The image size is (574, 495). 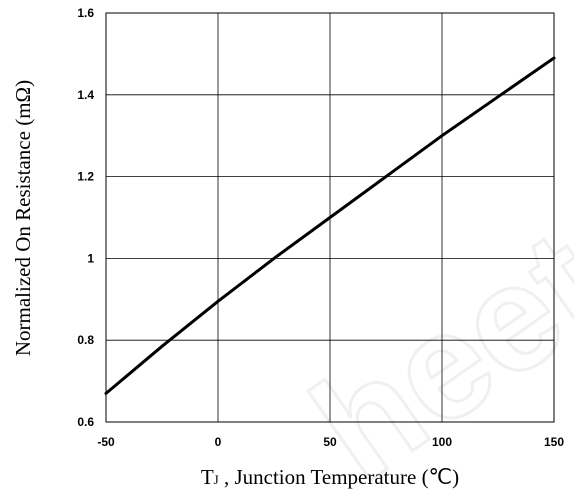 I want to click on y-tick-label: 0.8, so click(x=85, y=340).